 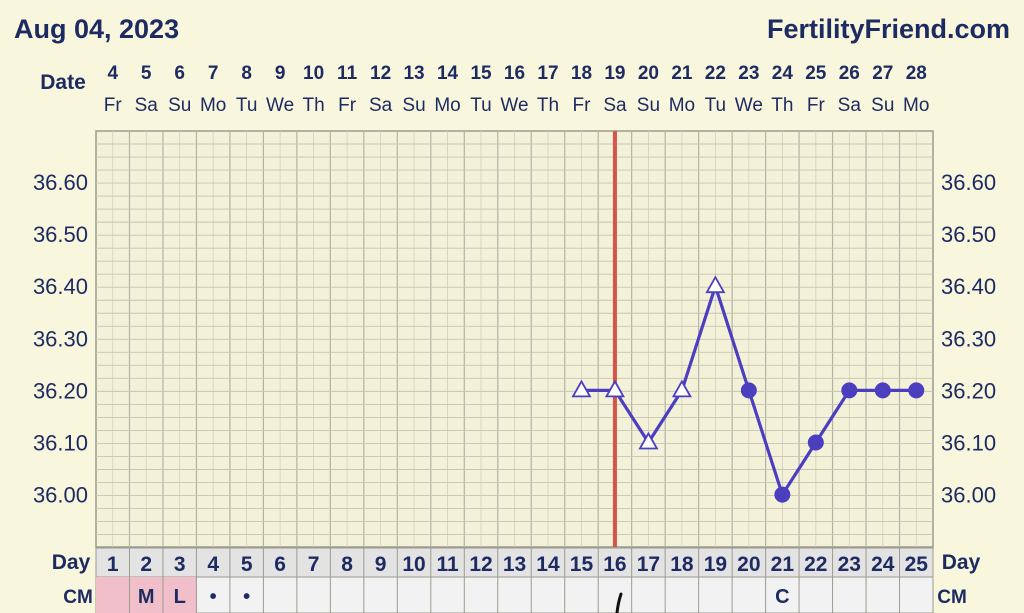 What do you see at coordinates (413, 564) in the screenshot?
I see `cycle-day-label: 10` at bounding box center [413, 564].